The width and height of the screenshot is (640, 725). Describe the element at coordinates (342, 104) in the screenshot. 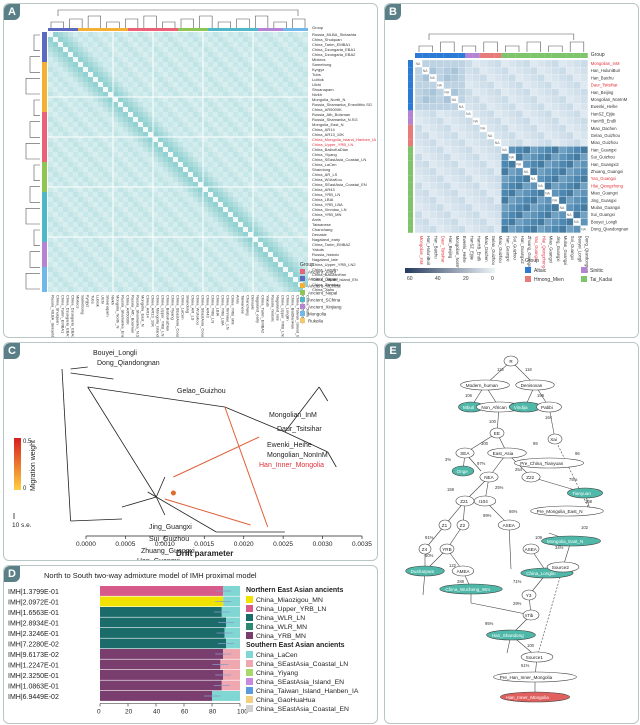

I see `row-label: Russia_Shamanka_Eneolithic.SG` at that location.